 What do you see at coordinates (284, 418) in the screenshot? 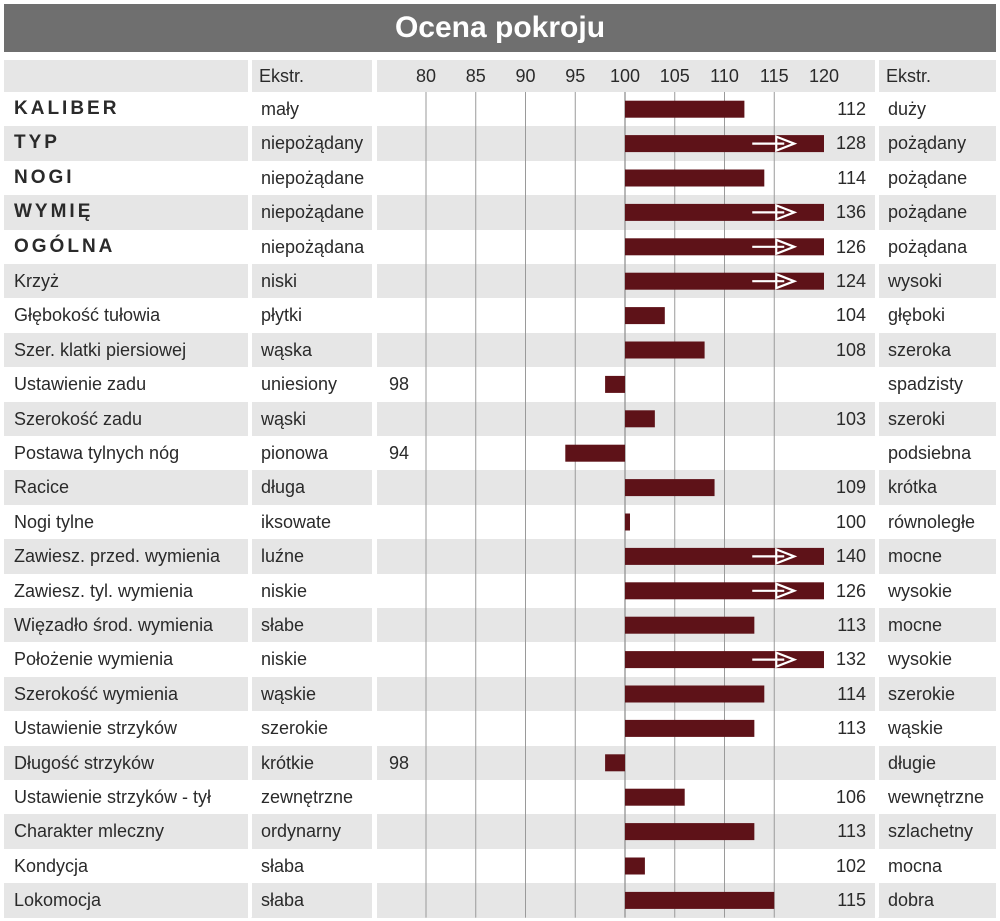
I see `trait-low-extreme: wąski` at bounding box center [284, 418].